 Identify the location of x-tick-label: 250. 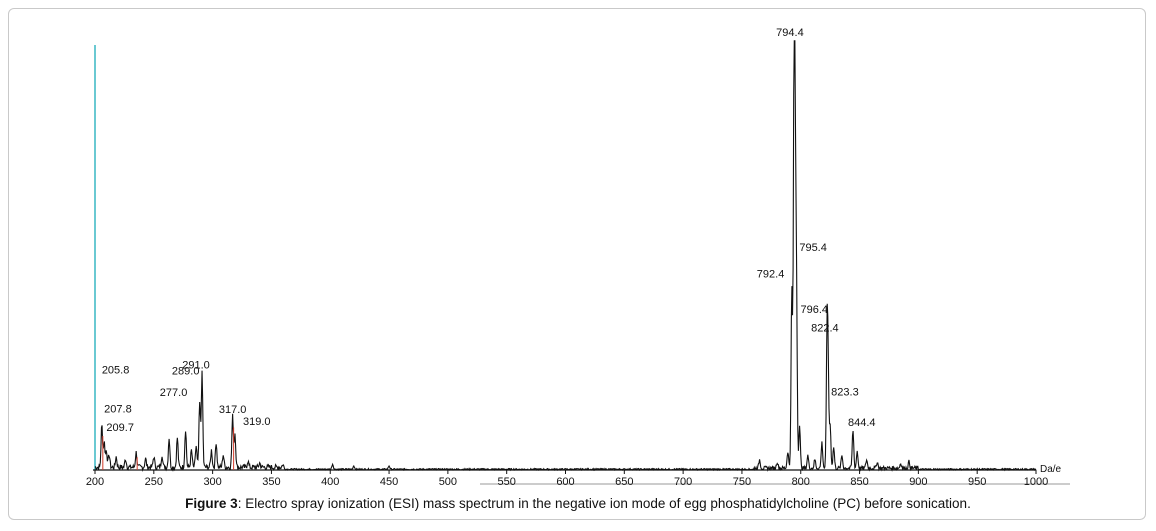
(154, 482).